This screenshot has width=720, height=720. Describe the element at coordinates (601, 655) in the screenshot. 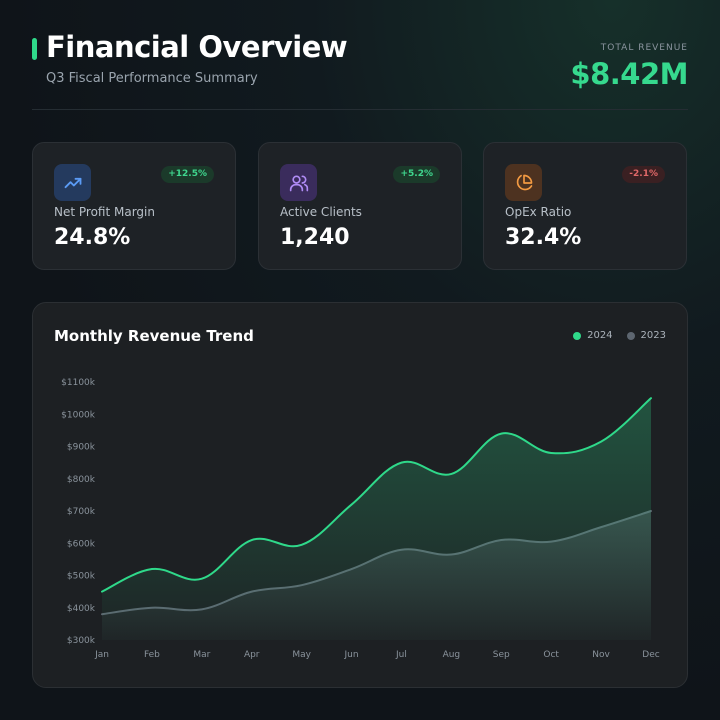

I see `x-tick-label: Nov` at that location.